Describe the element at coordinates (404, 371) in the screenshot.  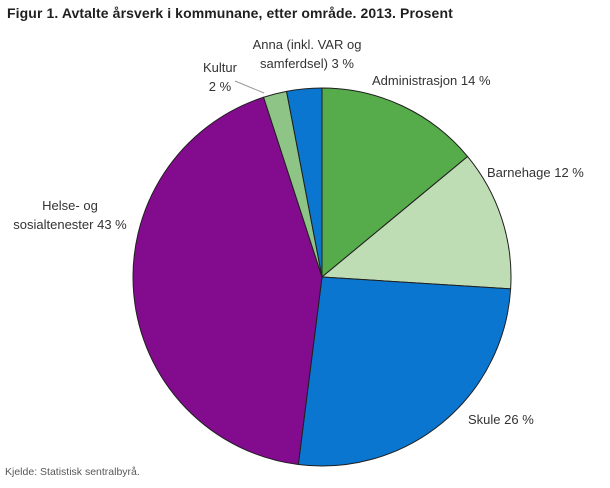
I see `pie-slice-skule` at that location.